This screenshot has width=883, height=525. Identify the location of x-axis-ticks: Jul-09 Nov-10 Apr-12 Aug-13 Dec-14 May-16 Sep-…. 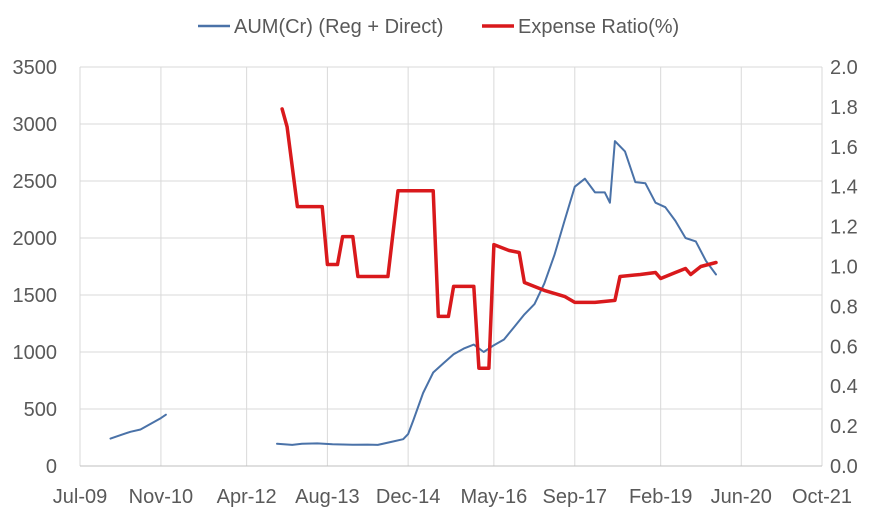
(452, 497).